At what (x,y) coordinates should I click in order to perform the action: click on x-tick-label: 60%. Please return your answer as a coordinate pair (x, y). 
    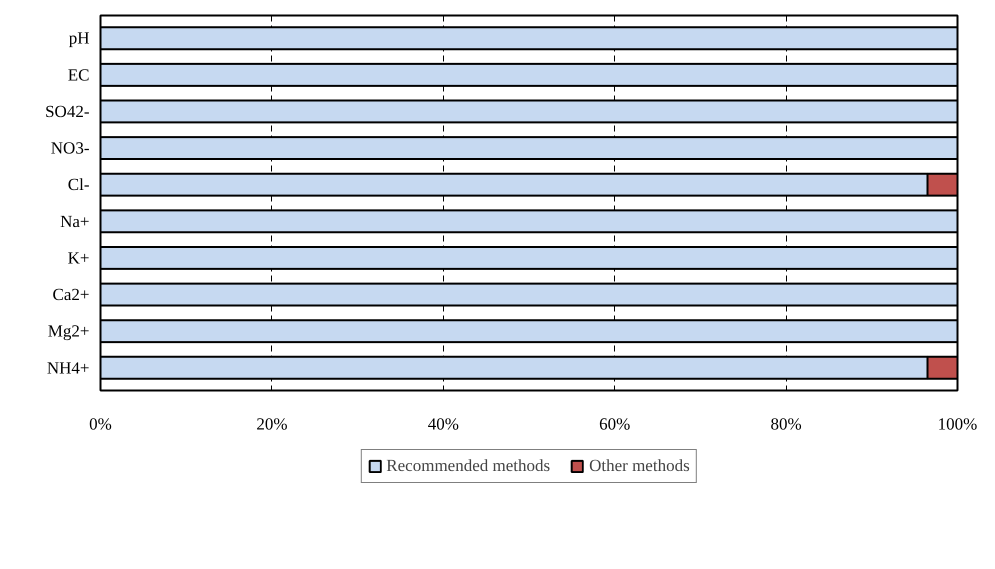
    Looking at the image, I should click on (614, 424).